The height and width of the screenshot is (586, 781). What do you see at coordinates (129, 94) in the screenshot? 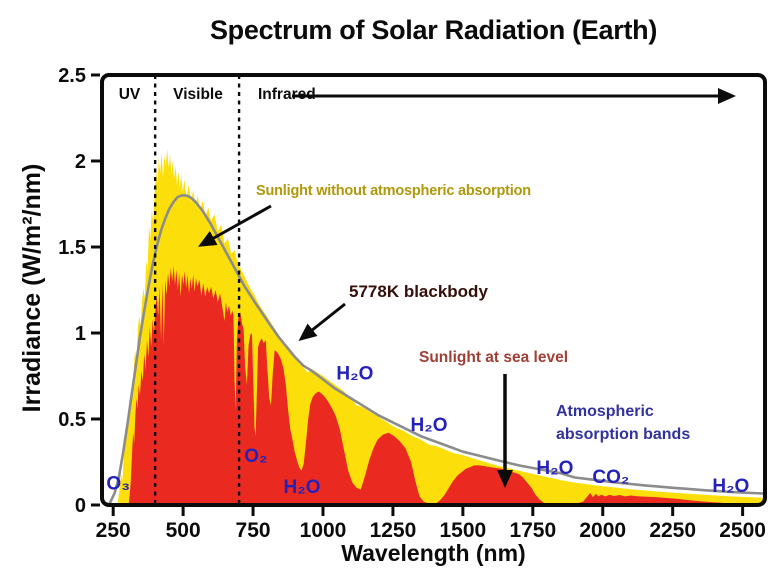
I see `region-label-uv: UV` at bounding box center [129, 94].